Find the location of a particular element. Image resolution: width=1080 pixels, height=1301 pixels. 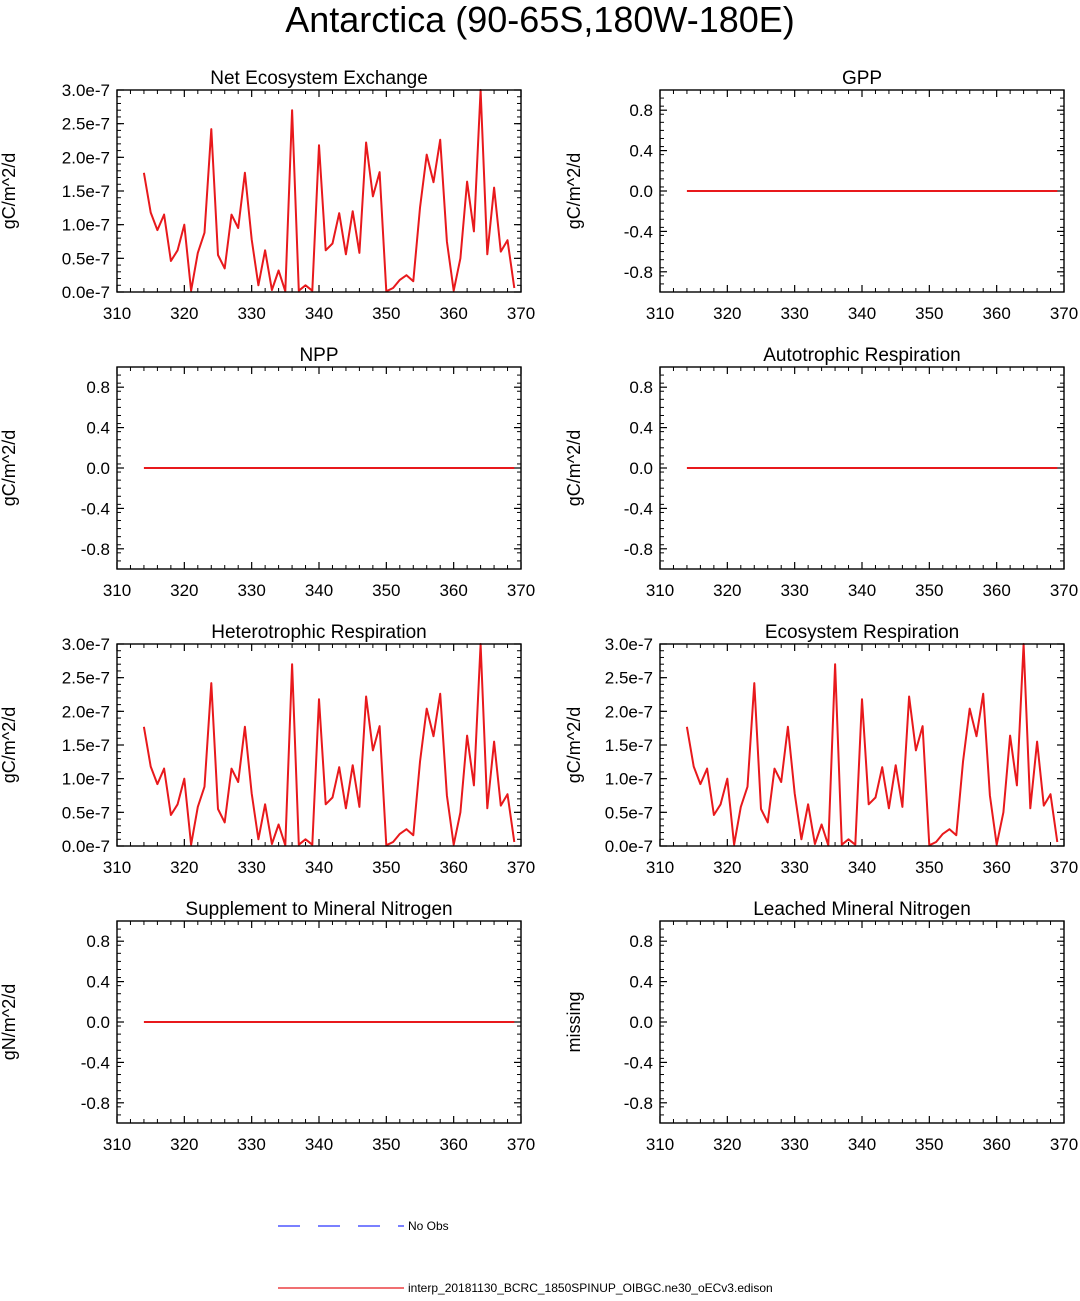

panel-title: Supplement to Mineral Nitrogen is located at coordinates (318, 909).